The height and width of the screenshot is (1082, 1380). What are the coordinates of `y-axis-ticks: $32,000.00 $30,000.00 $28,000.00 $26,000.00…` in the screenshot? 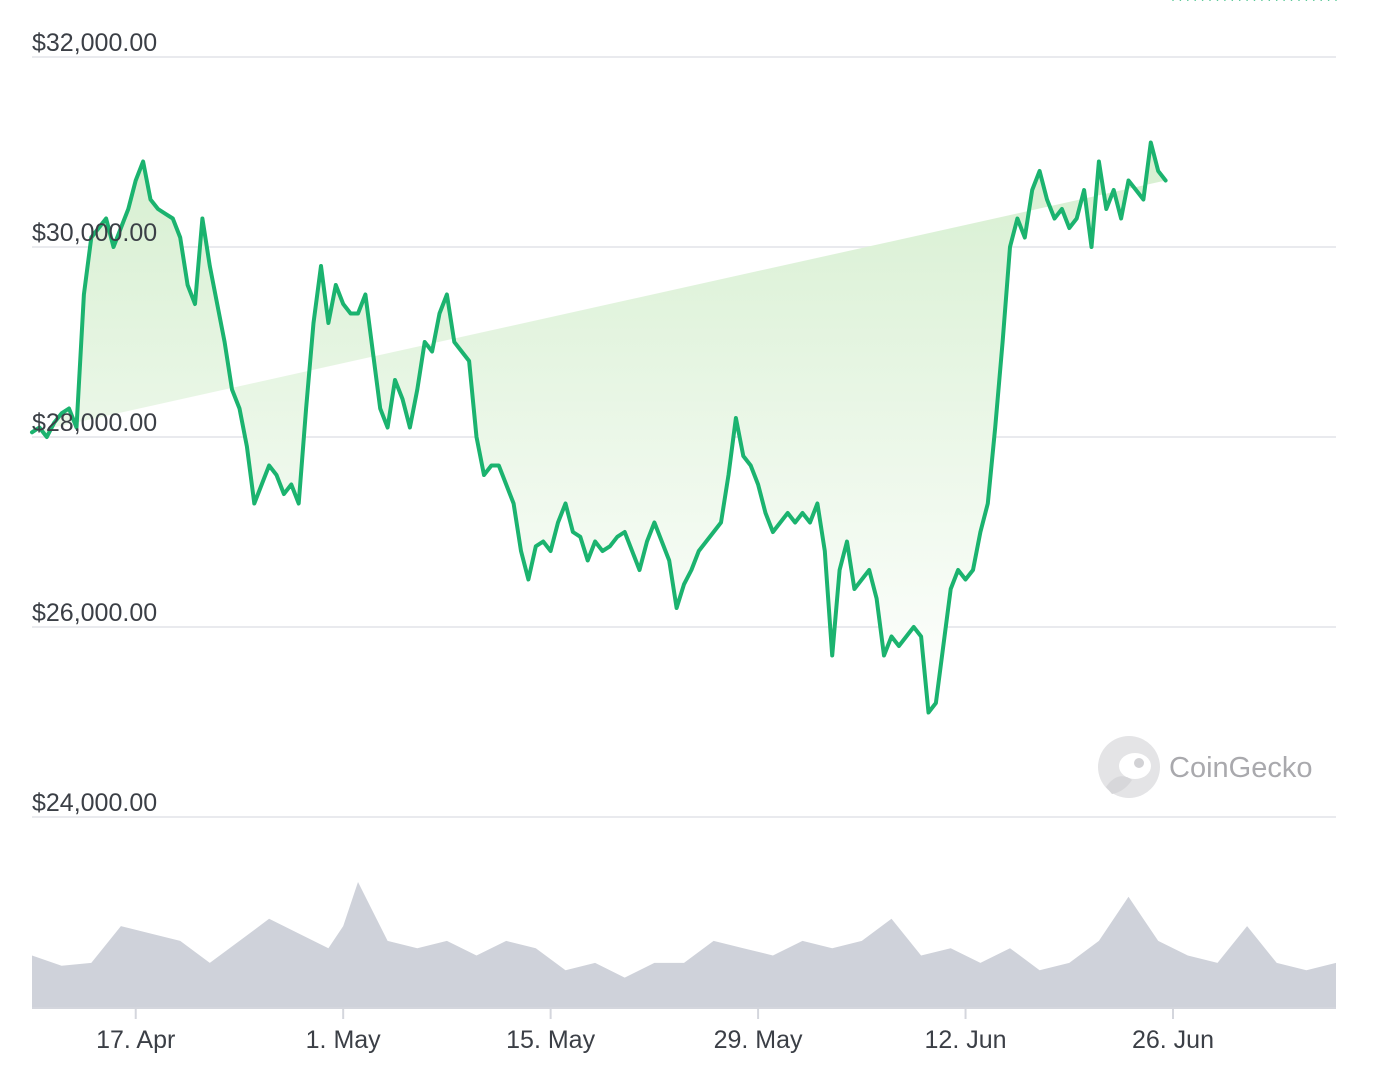 It's located at (94, 423).